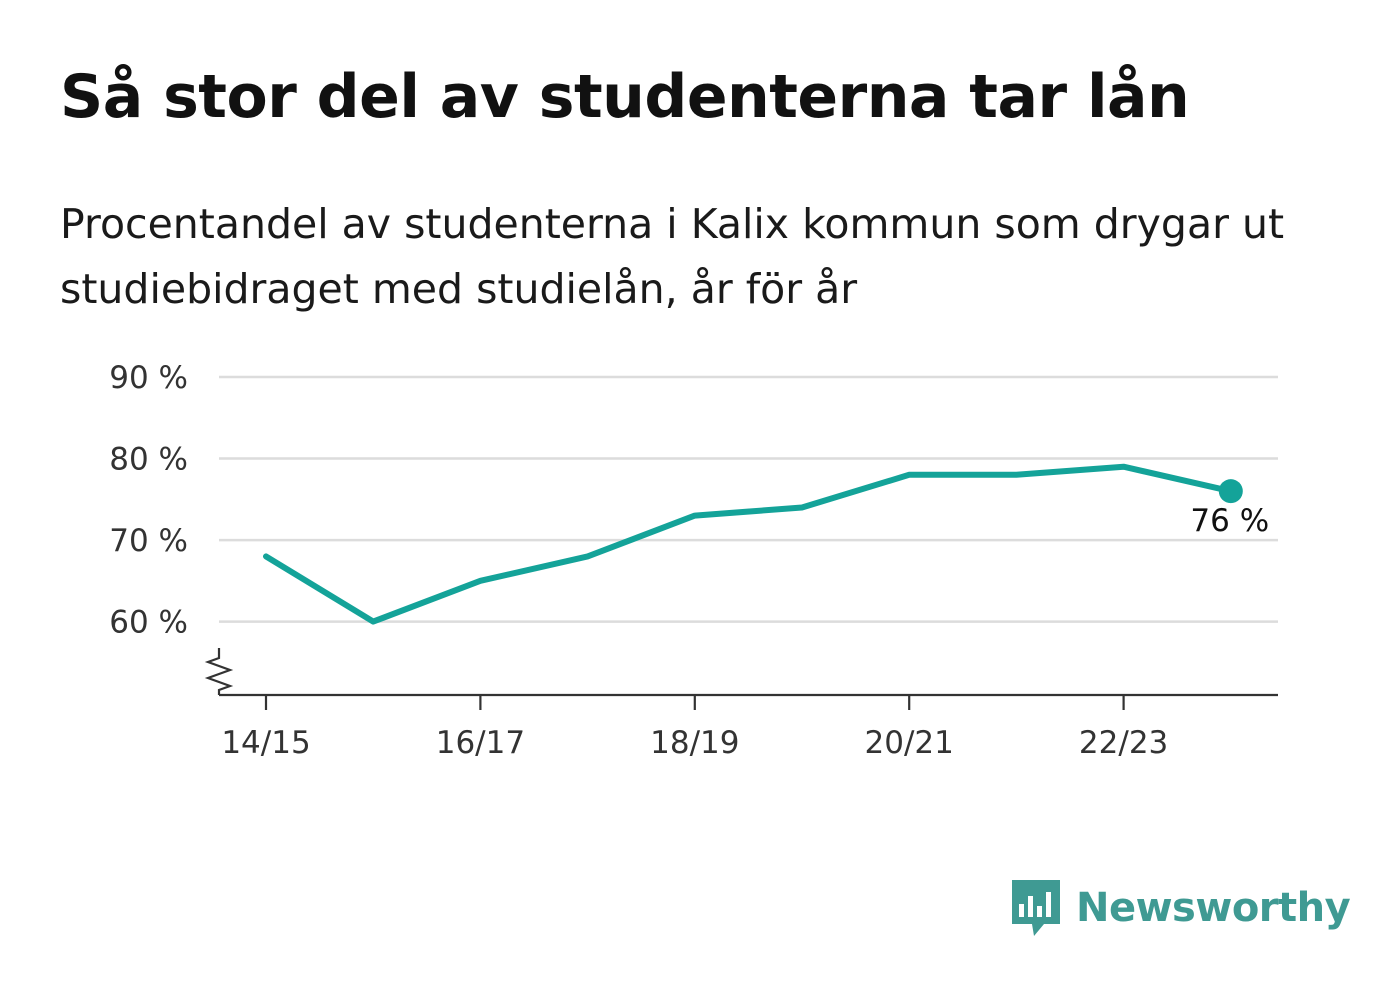  I want to click on x-tick-label: 16/17, so click(480, 743).